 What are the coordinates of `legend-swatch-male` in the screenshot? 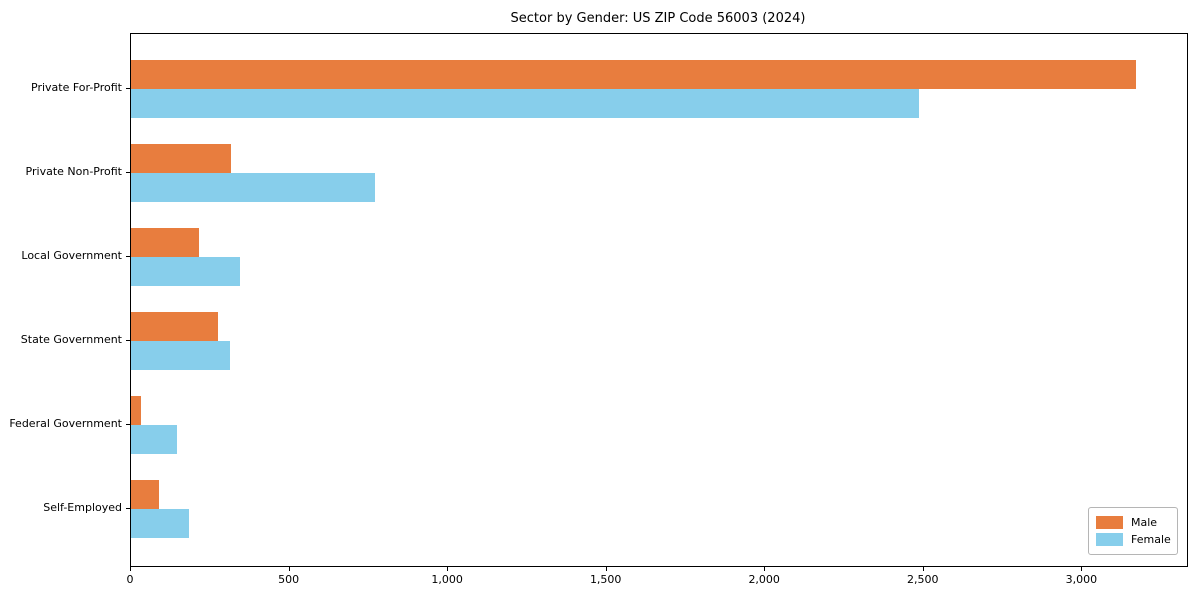 It's located at (1109, 522).